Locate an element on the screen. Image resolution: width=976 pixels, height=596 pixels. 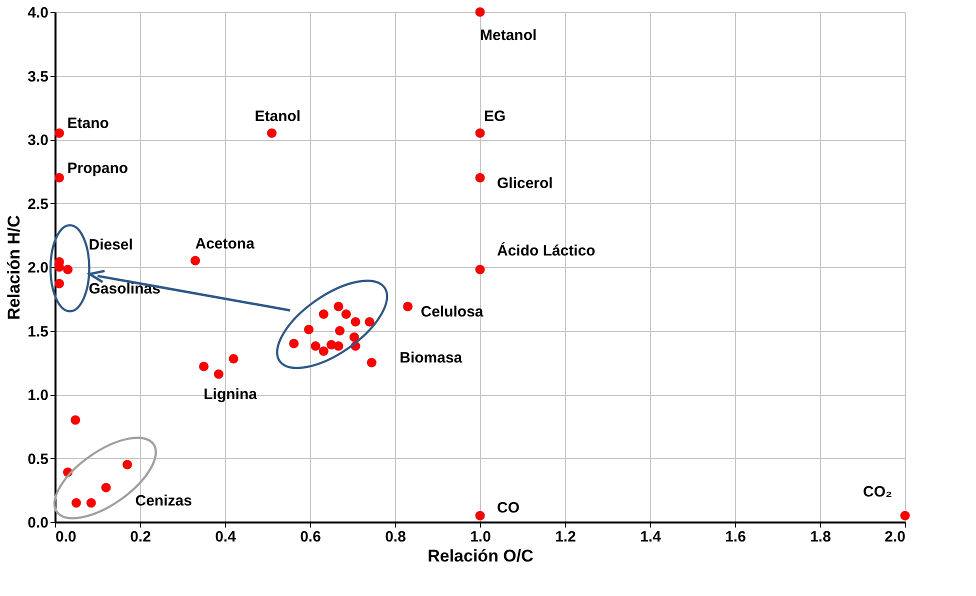
y-tick-label: 1.0 is located at coordinates (38, 395).